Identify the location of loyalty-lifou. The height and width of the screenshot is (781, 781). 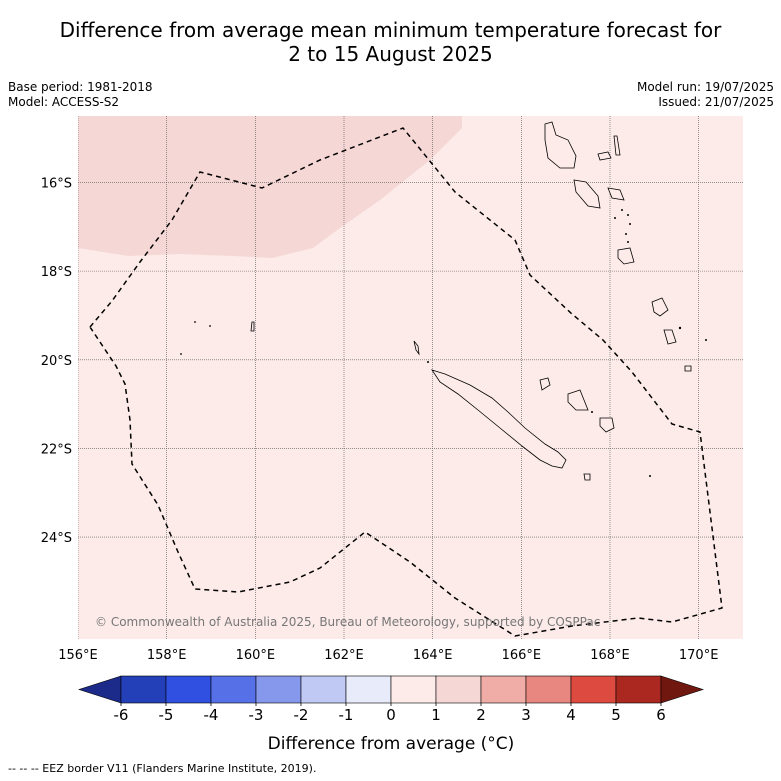
(578, 400).